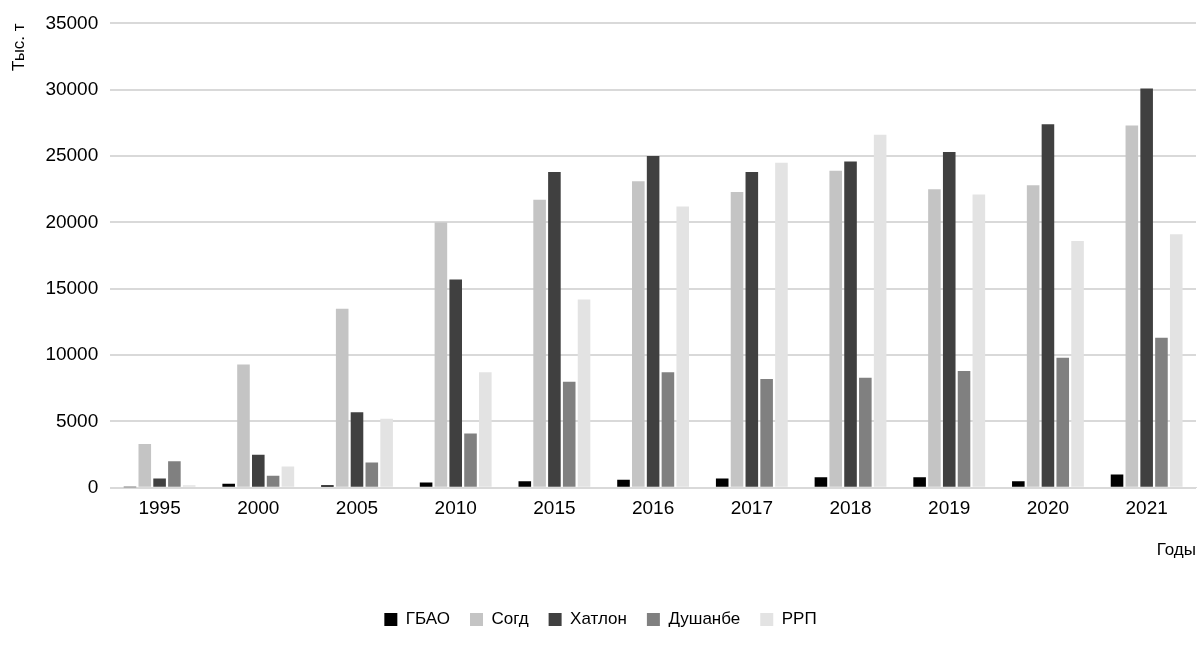 Image resolution: width=1201 pixels, height=648 pixels. Describe the element at coordinates (704, 619) in the screenshot. I see `legend-label: Душанбе` at that location.